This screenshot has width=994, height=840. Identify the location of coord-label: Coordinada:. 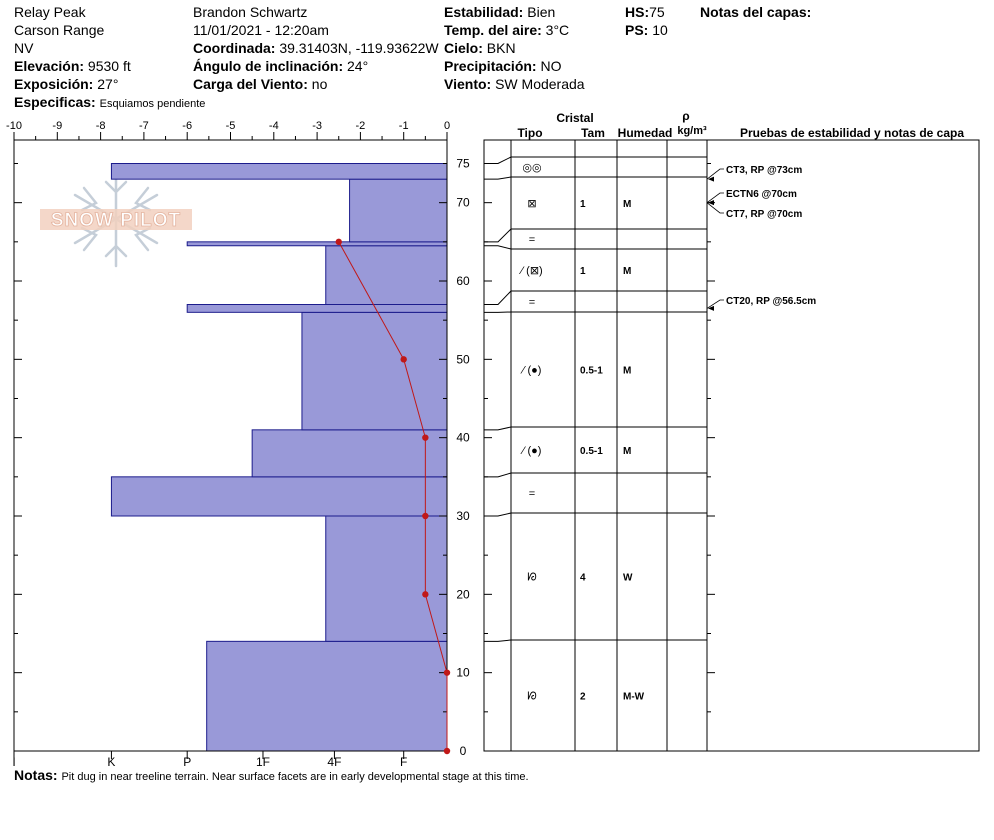
(234, 48).